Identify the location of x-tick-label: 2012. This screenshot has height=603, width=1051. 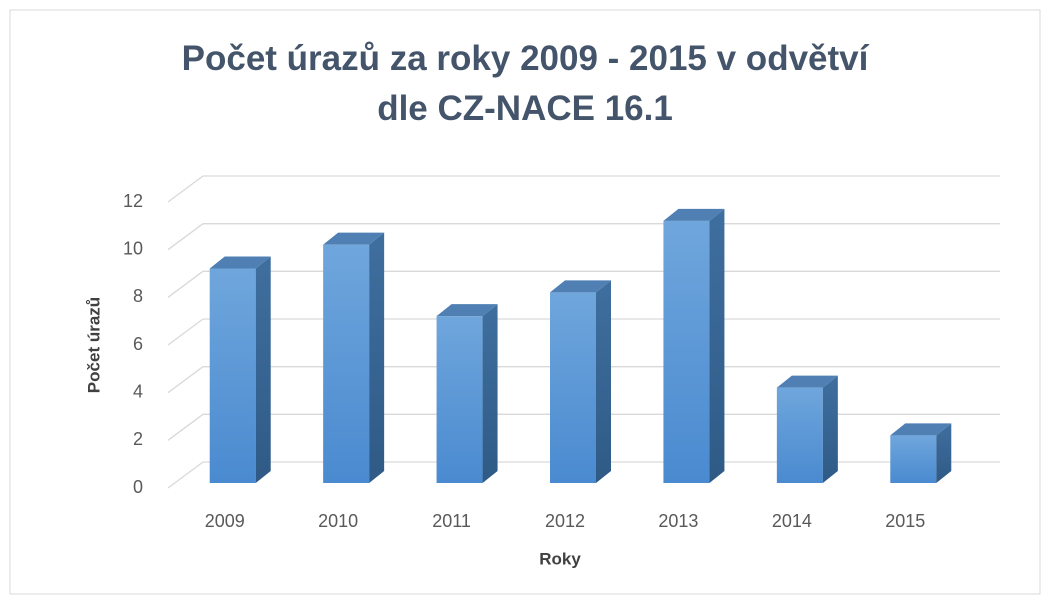
(565, 521).